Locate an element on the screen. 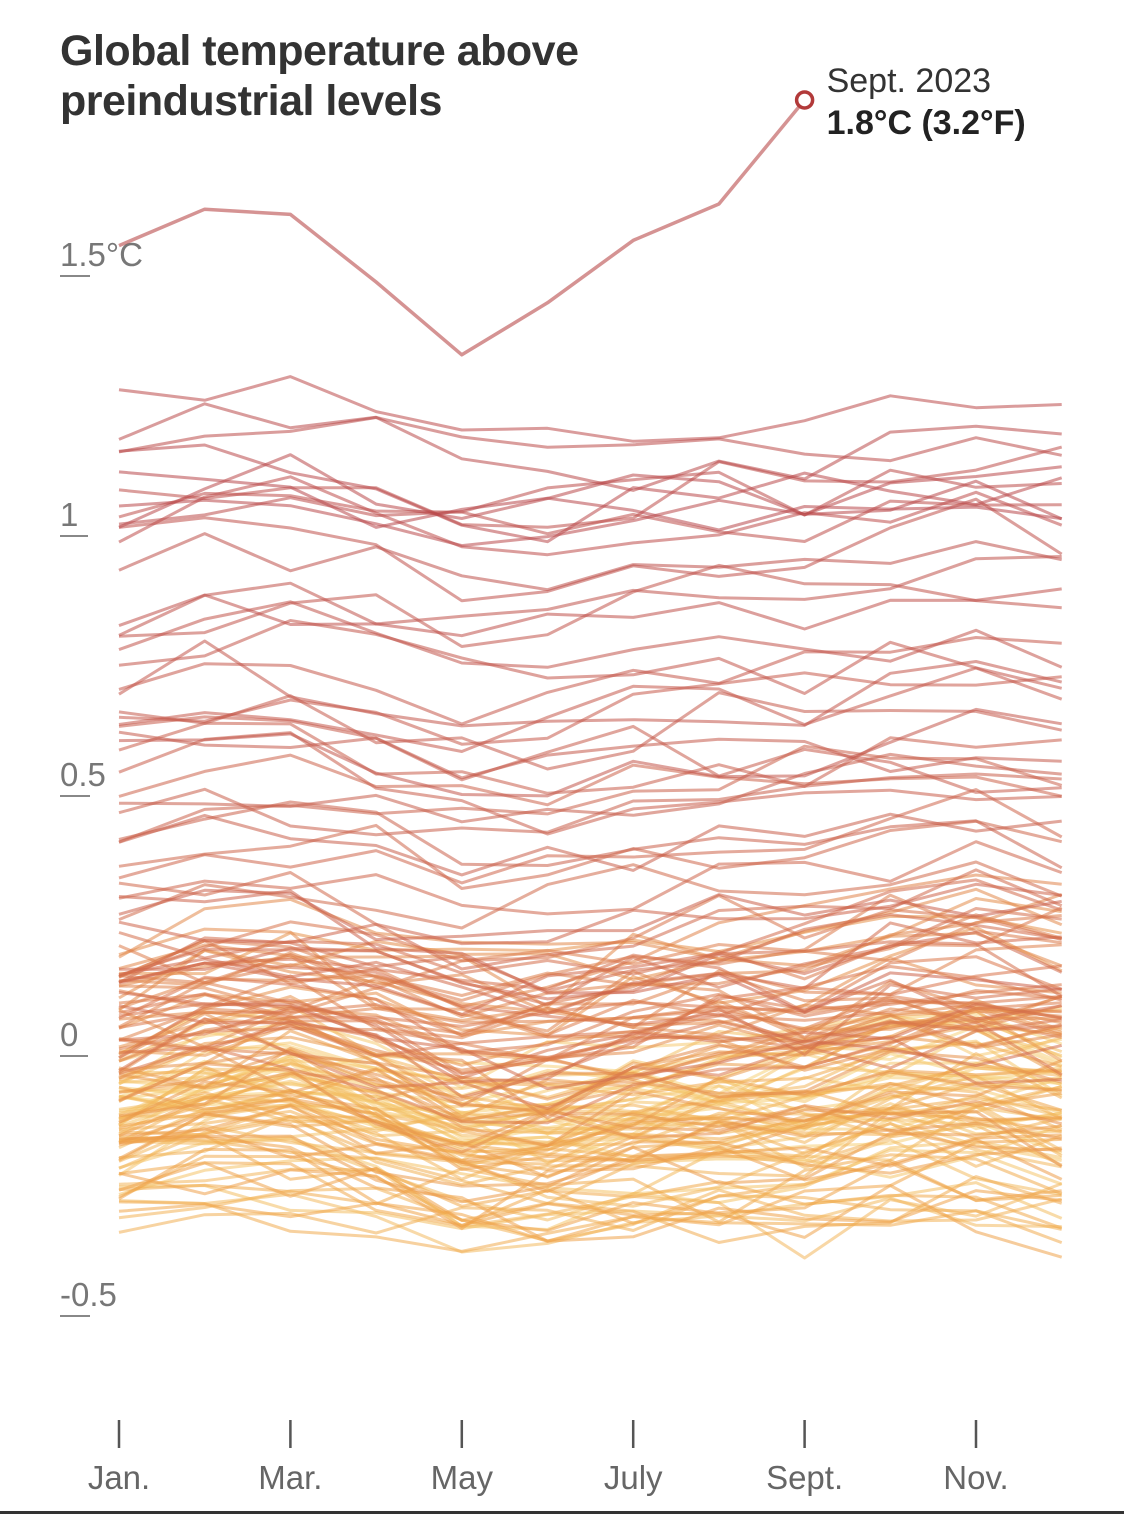 This screenshot has width=1124, height=1526. chart-title-line-2: preindustrial levels is located at coordinates (251, 101).